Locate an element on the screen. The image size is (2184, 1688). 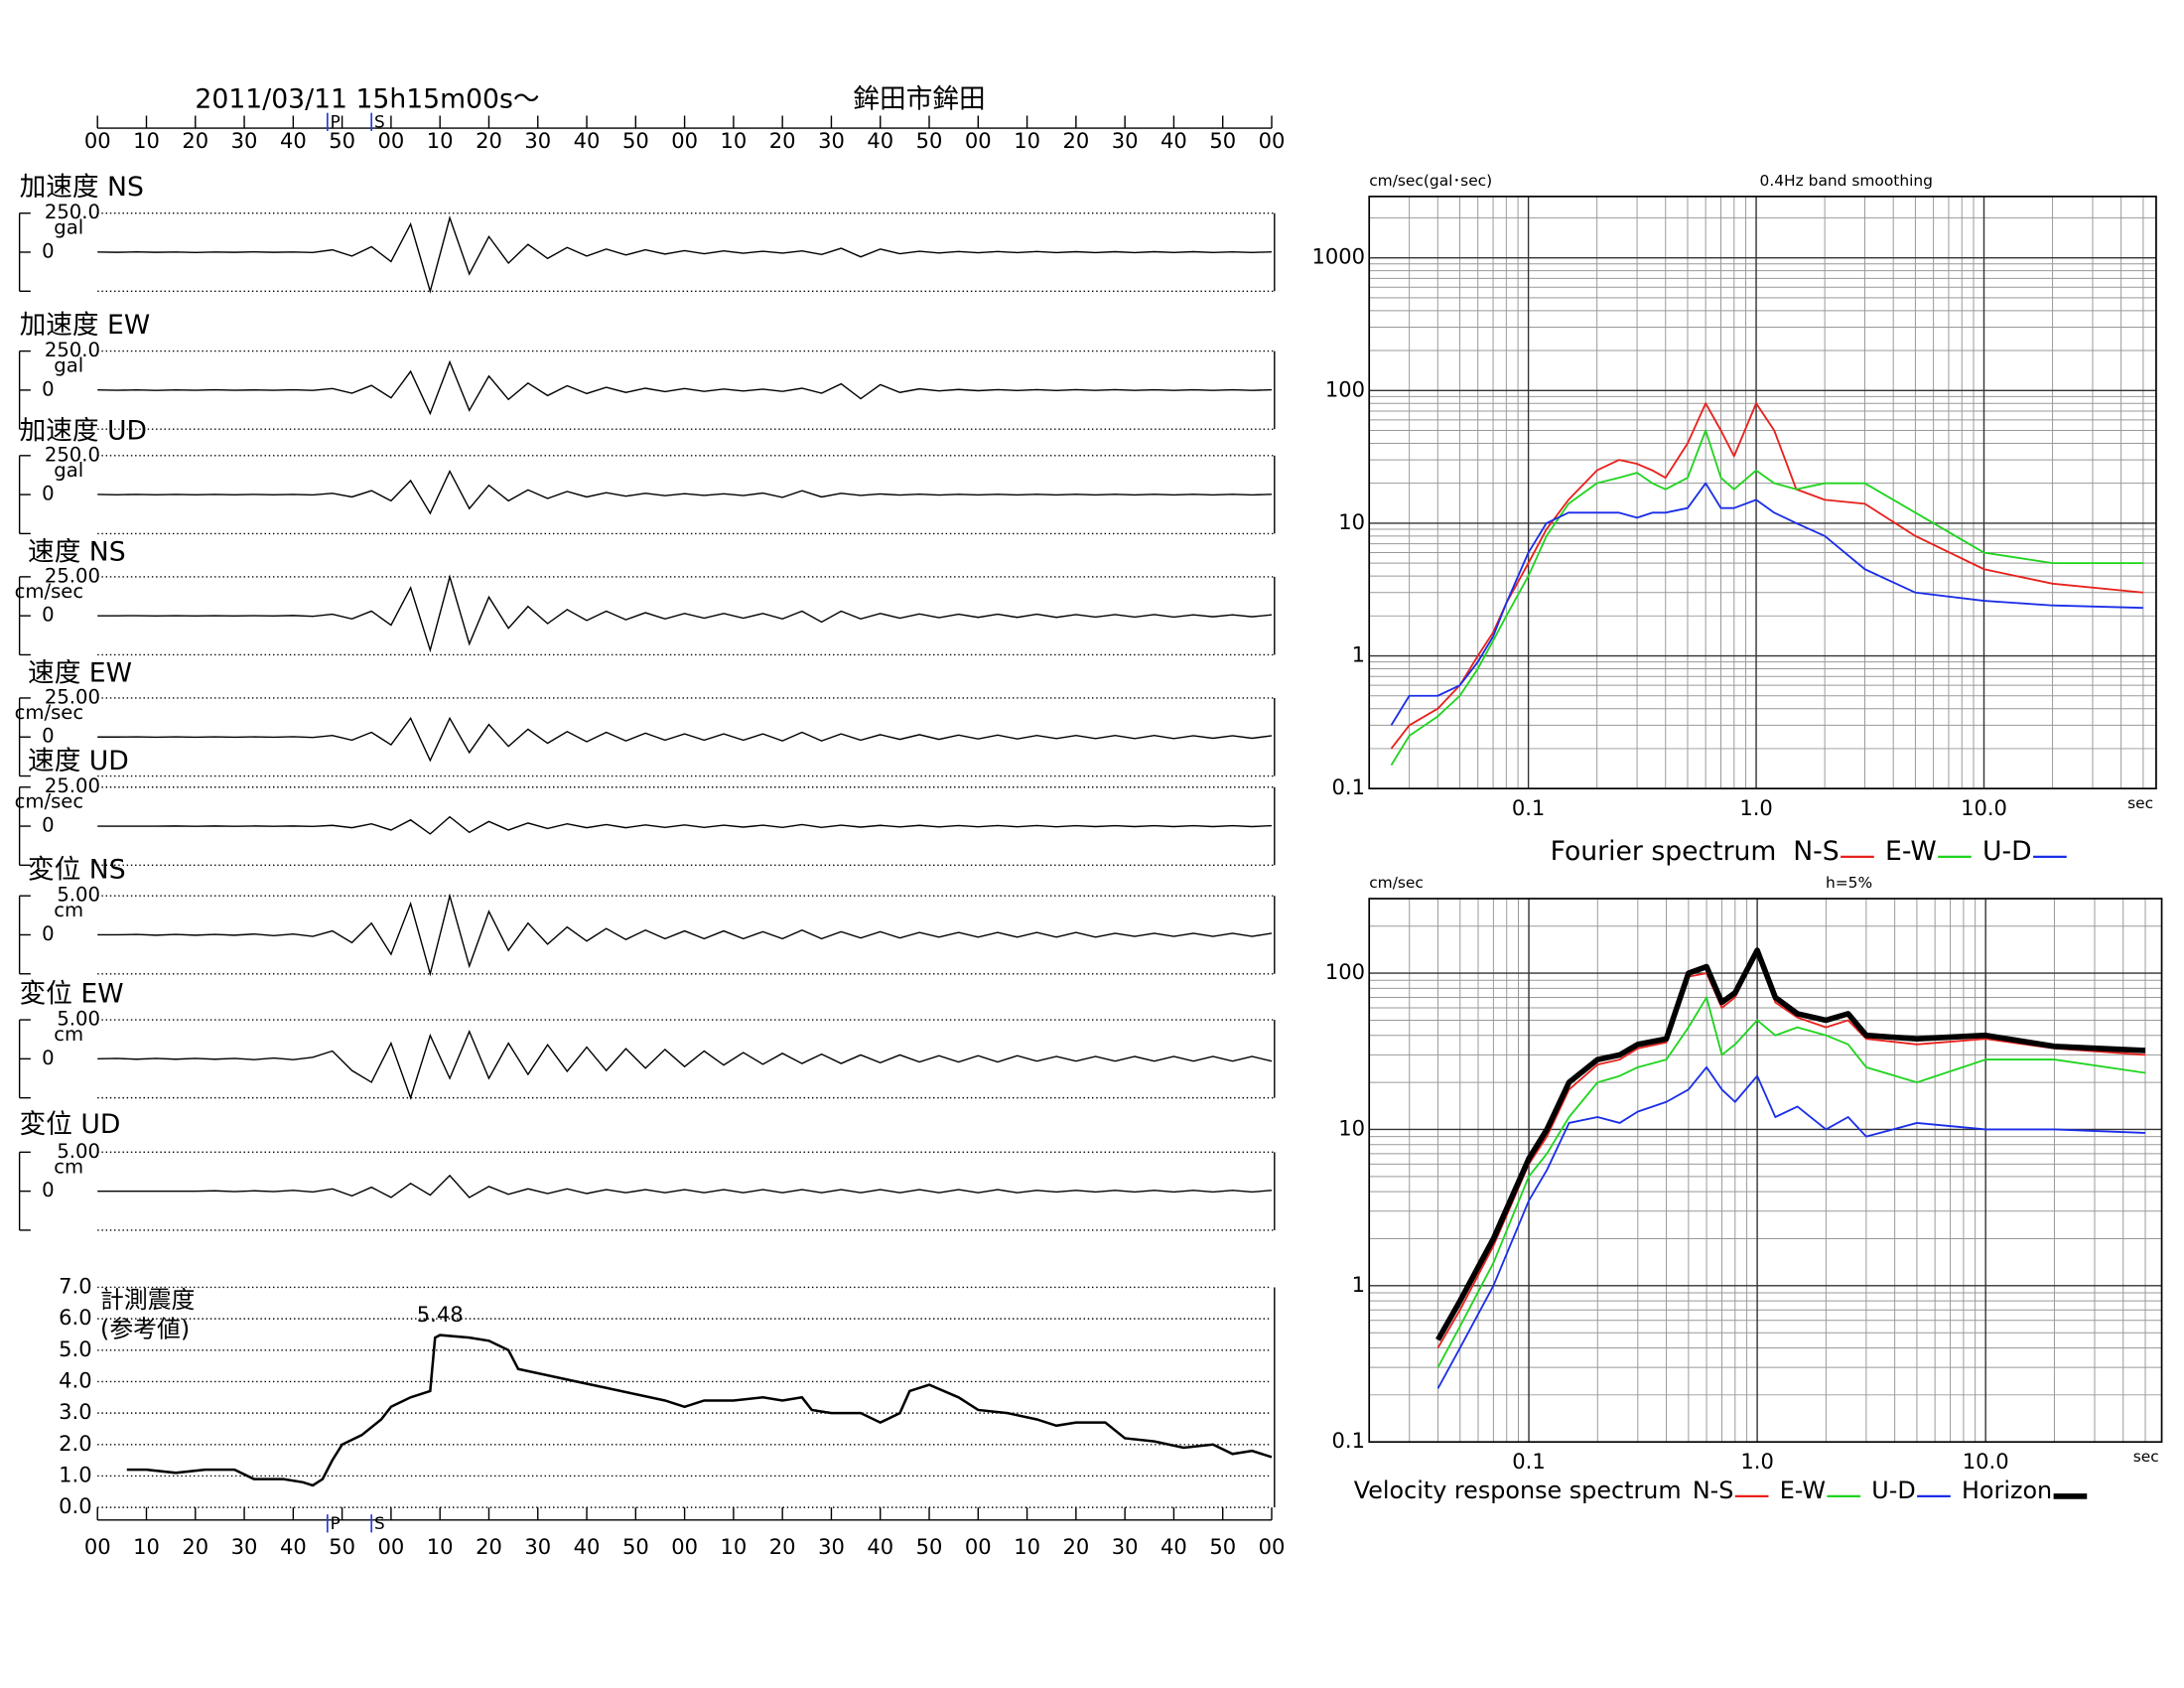
y-tick-label: 5.0 is located at coordinates (75, 1348).